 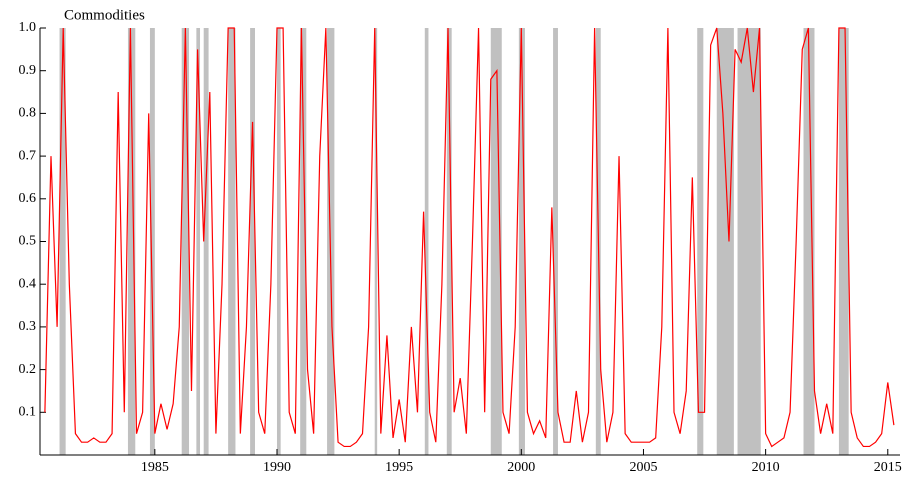 What do you see at coordinates (643, 467) in the screenshot?
I see `x-tick-label: 2005` at bounding box center [643, 467].